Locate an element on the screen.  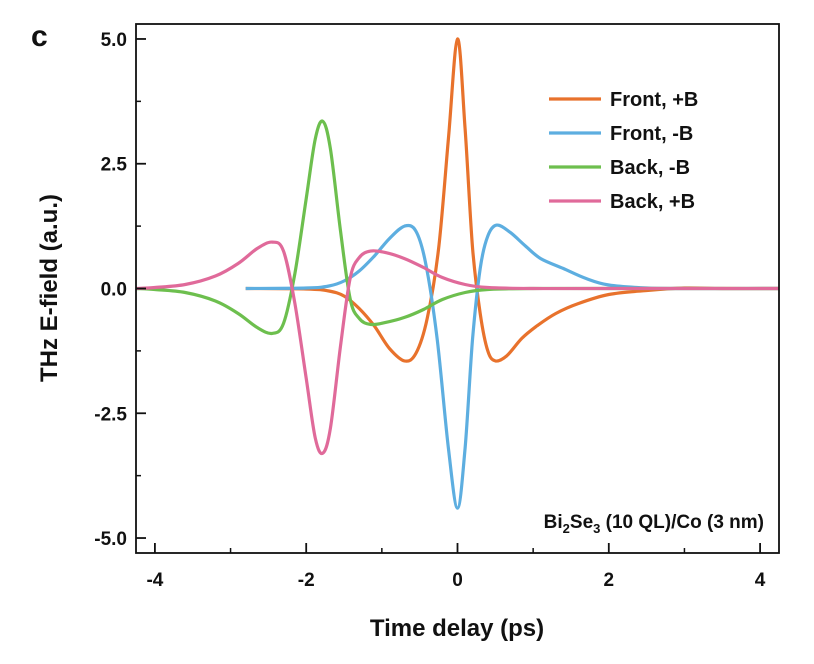
annotation-rest: (10 QL)/Co (3 nm) is located at coordinates (682, 522).